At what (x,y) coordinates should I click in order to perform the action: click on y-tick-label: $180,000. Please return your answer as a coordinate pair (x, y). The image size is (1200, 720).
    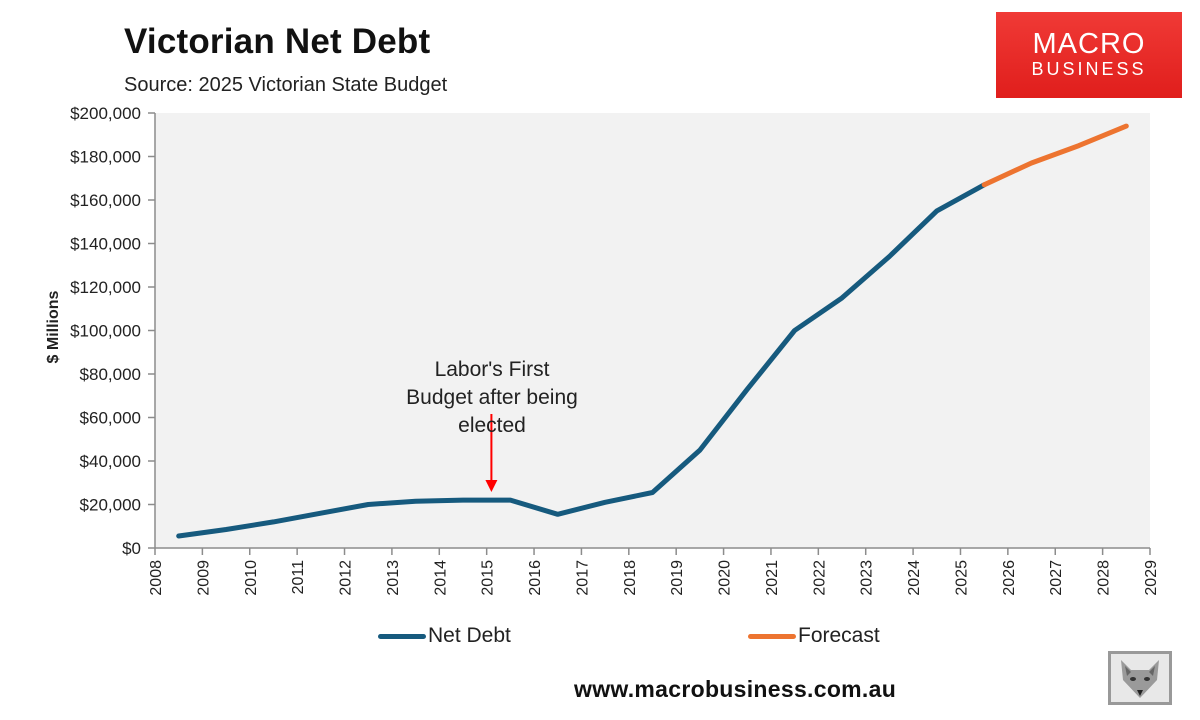
    Looking at the image, I should click on (105, 157).